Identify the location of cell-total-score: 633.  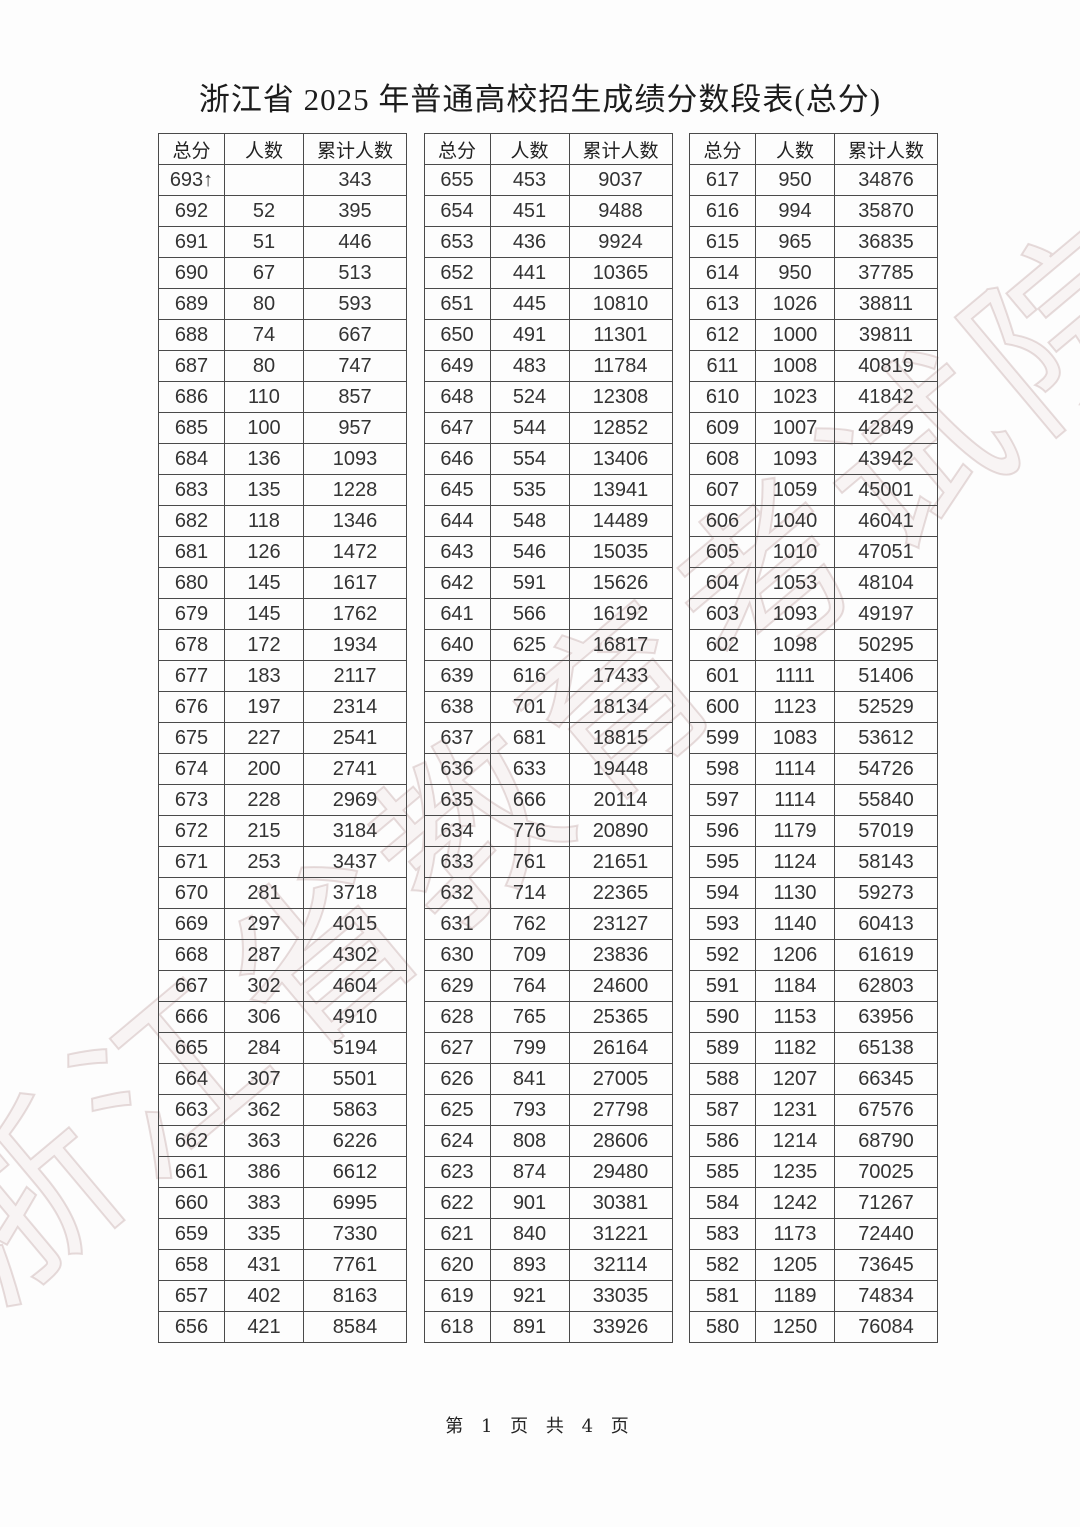
(457, 862).